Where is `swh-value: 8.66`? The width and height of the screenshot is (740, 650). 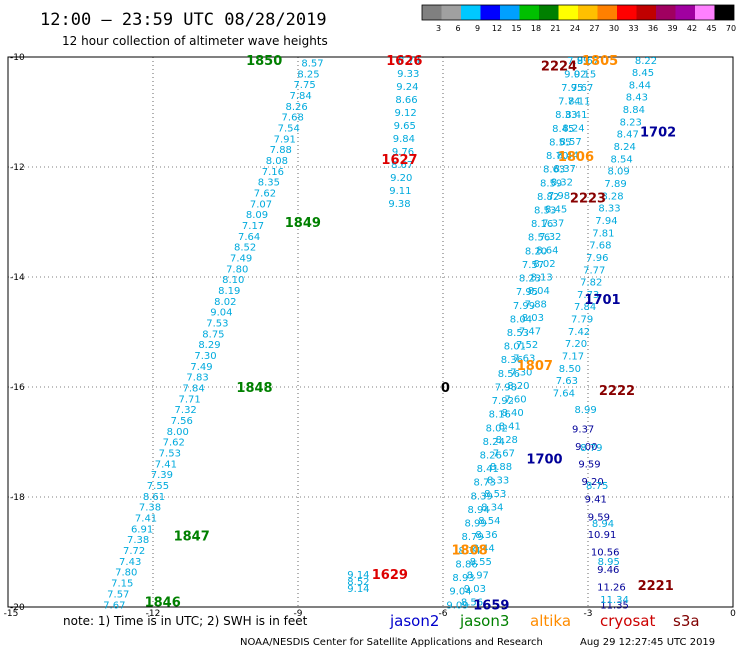 swh-value: 8.66 is located at coordinates (406, 100).